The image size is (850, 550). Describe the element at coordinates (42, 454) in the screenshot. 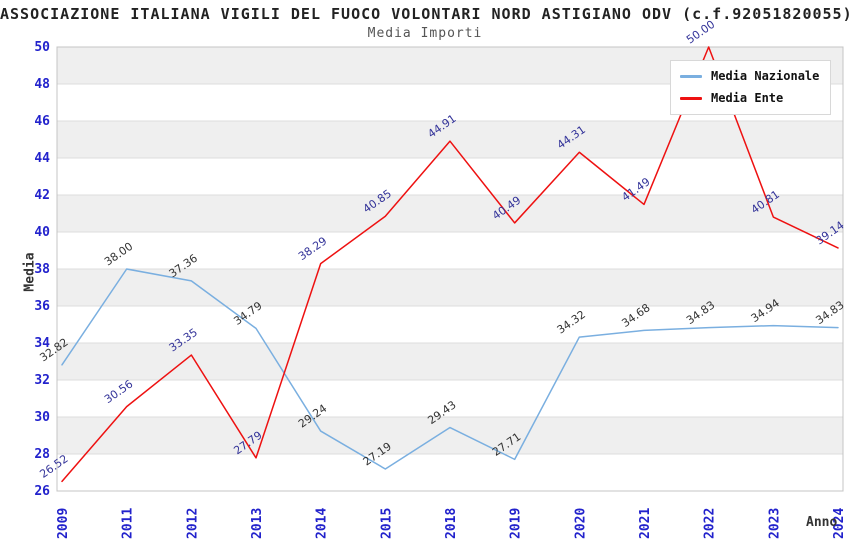

I see `y-tick-label: 28` at that location.